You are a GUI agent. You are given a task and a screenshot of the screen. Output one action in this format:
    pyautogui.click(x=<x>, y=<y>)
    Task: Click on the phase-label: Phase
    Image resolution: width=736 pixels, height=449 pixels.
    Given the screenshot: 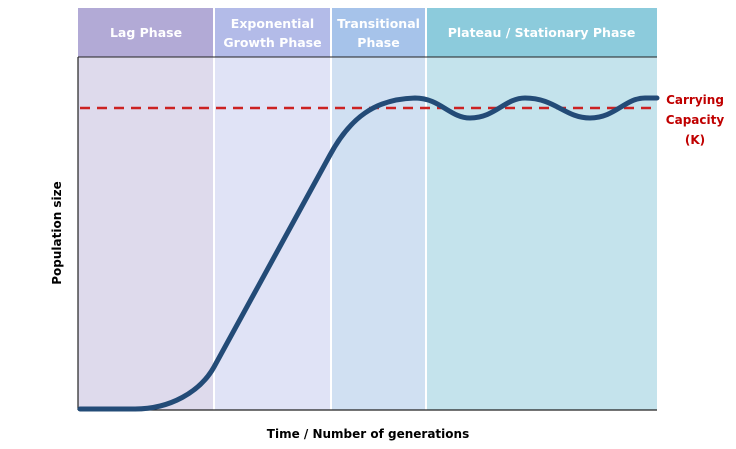 What is the action you would take?
    pyautogui.click(x=378, y=42)
    